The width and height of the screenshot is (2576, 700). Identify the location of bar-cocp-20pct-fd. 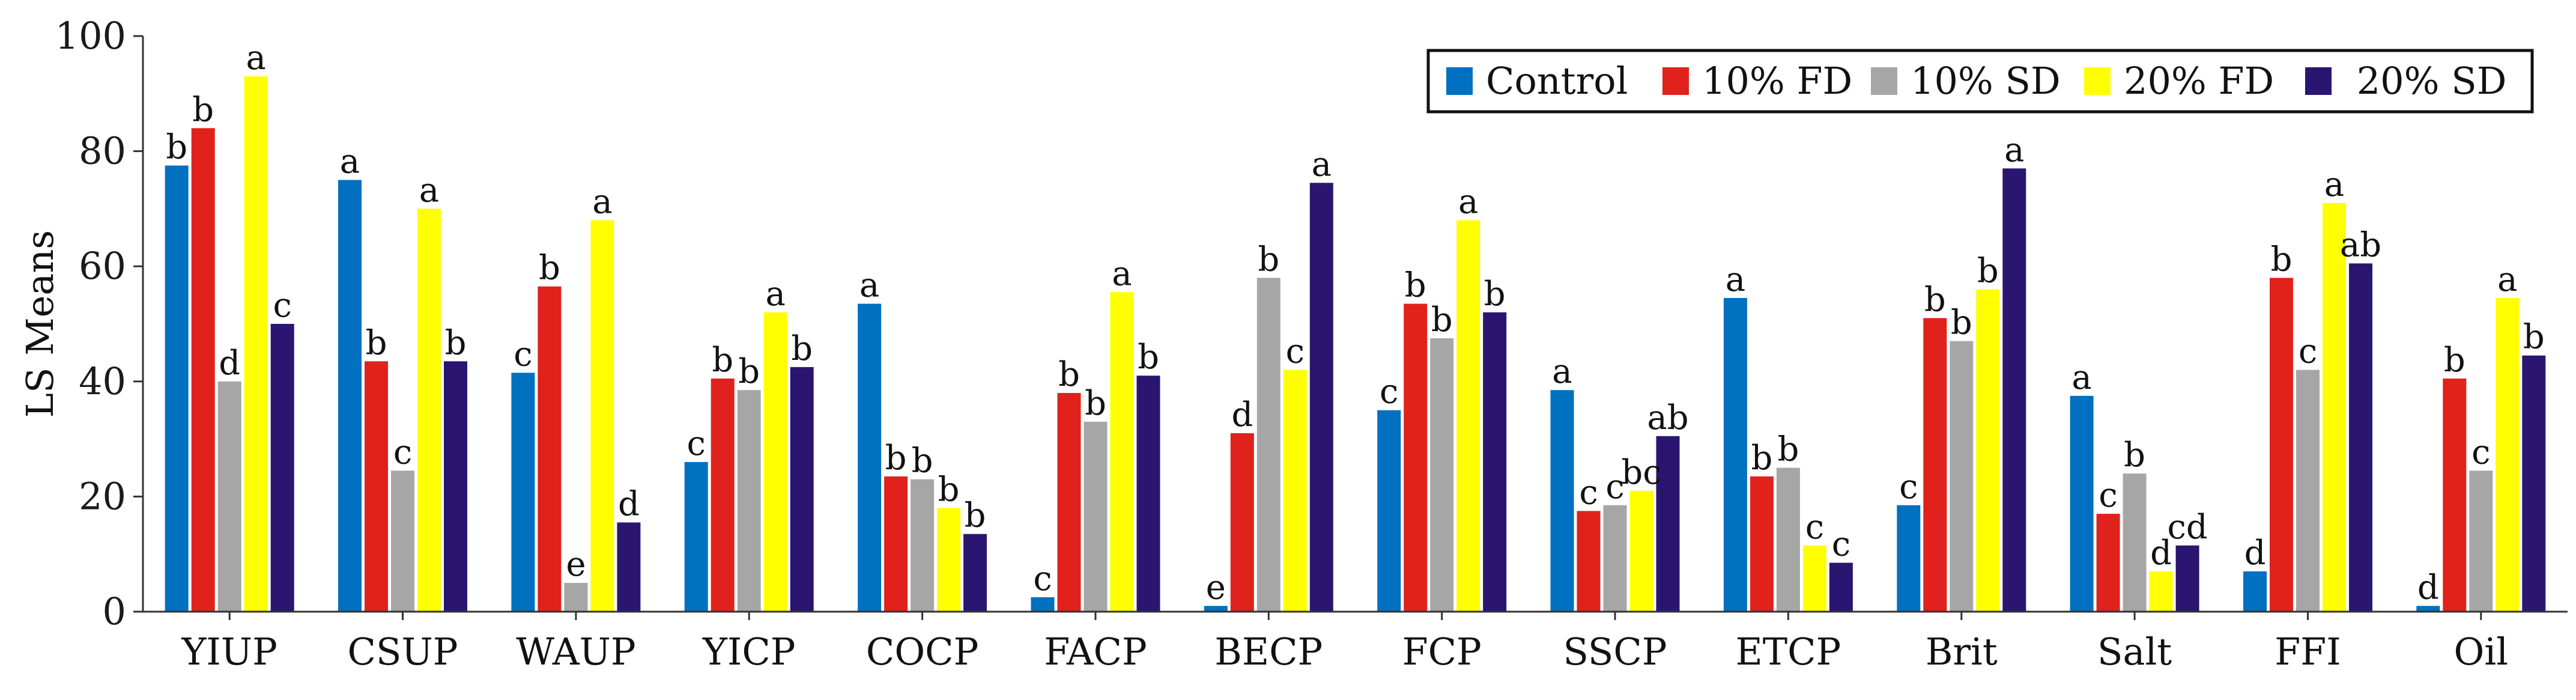
(949, 560).